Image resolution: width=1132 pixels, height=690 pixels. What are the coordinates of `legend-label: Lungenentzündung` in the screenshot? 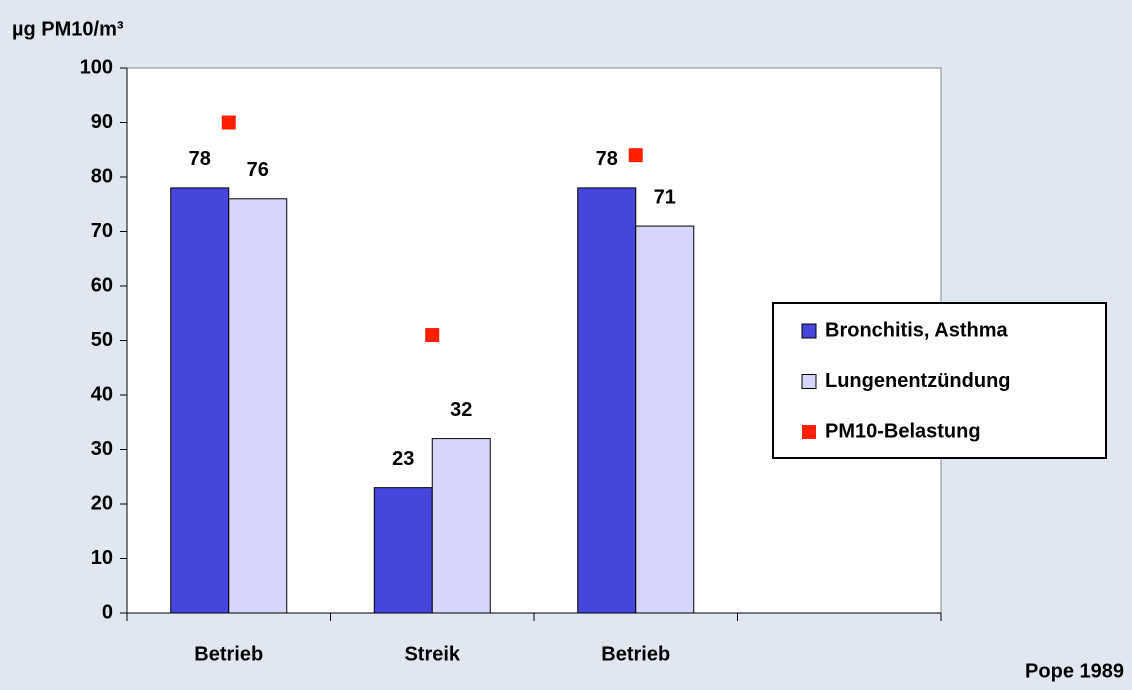 It's located at (918, 381).